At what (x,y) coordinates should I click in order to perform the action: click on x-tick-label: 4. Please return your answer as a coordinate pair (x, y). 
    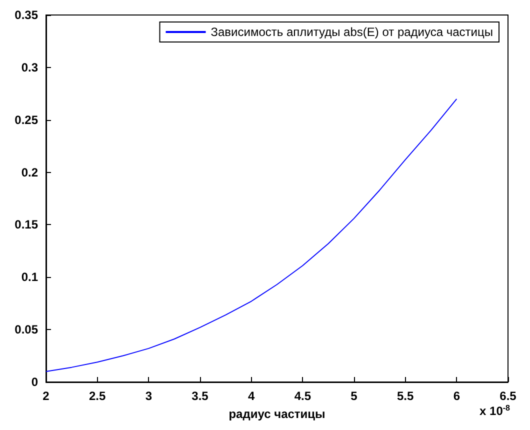
    Looking at the image, I should click on (251, 396).